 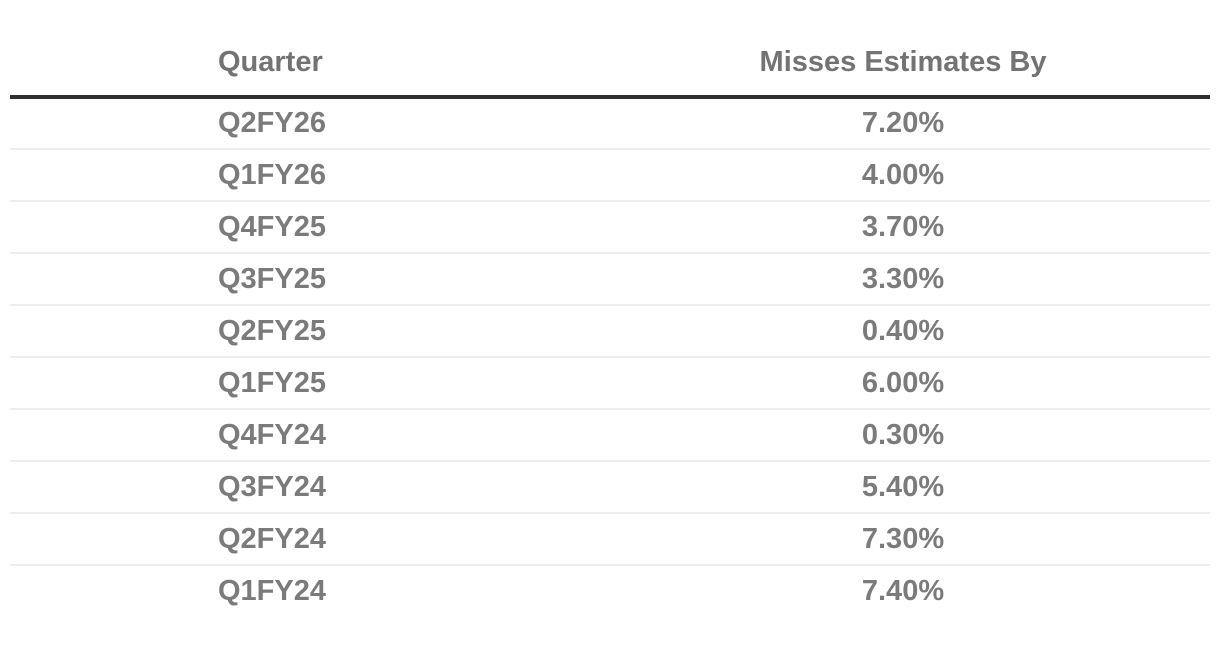 I want to click on table-row: Q1FY25 6.00%, so click(x=610, y=383).